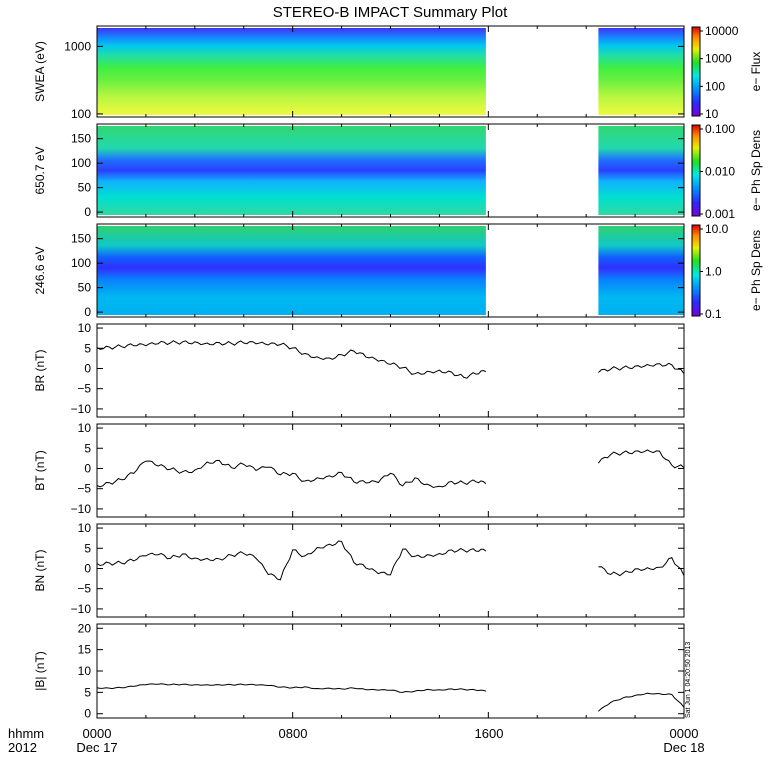  What do you see at coordinates (40, 570) in the screenshot?
I see `y-axis-label: BN (nT)` at bounding box center [40, 570].